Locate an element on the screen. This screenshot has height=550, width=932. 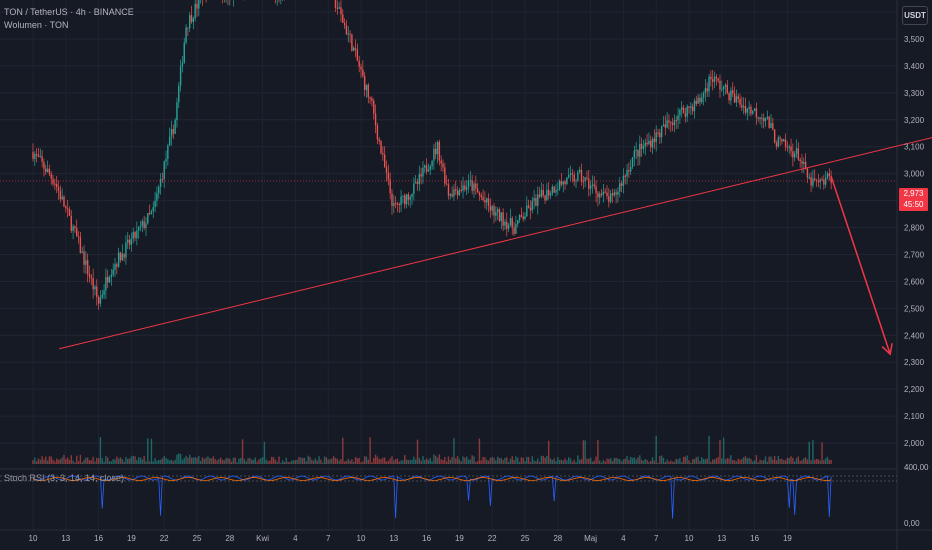
volume-legend: Wolumen · TON is located at coordinates (36, 25).